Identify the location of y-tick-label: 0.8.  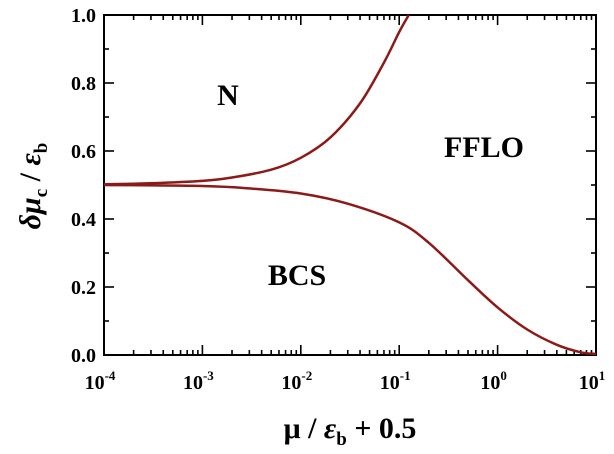
(83, 84).